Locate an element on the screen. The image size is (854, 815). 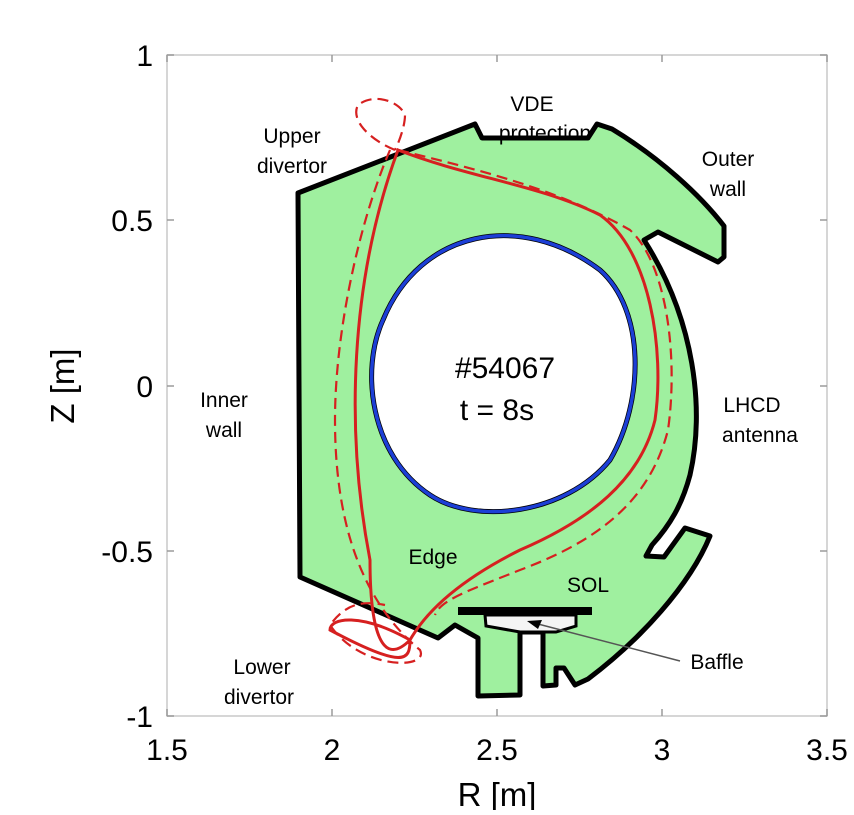
shot-number: #54067 is located at coordinates (505, 368).